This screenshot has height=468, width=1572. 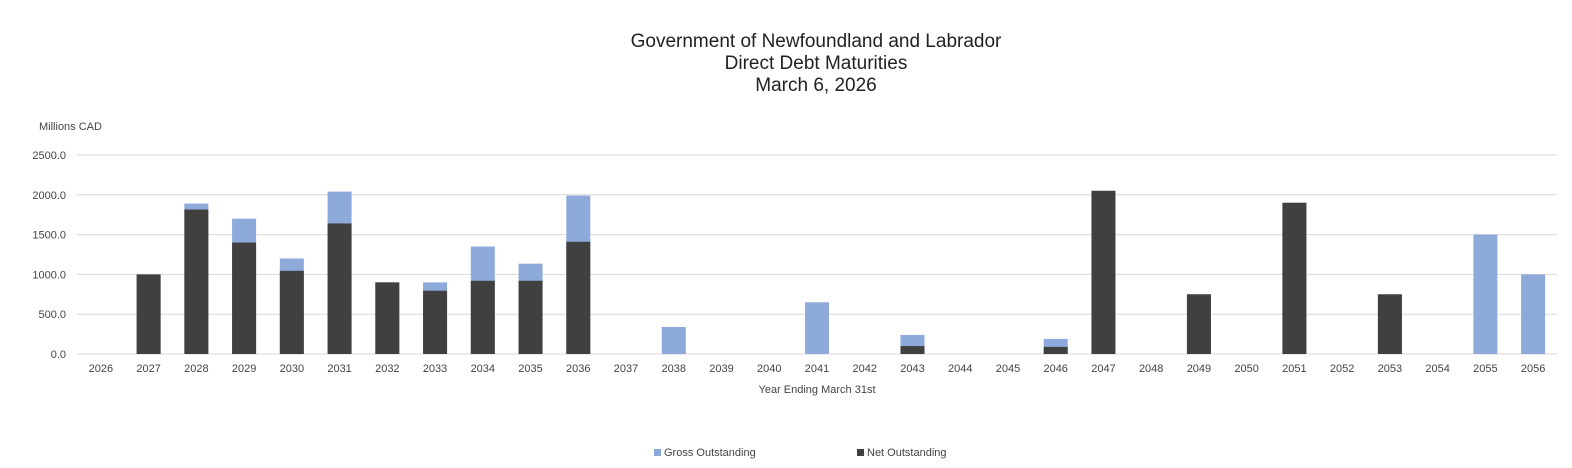 What do you see at coordinates (578, 297) in the screenshot?
I see `bar-net-outstanding-2036` at bounding box center [578, 297].